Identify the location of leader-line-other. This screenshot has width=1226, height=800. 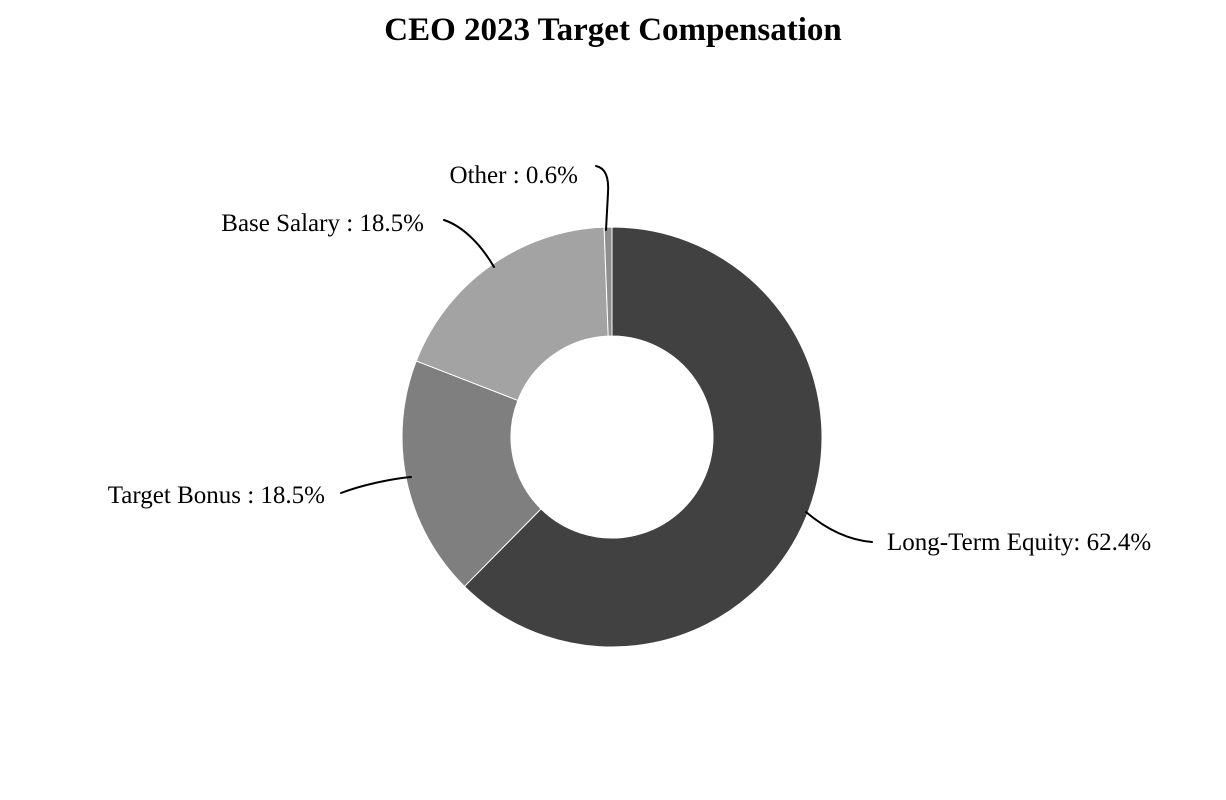
(602, 198).